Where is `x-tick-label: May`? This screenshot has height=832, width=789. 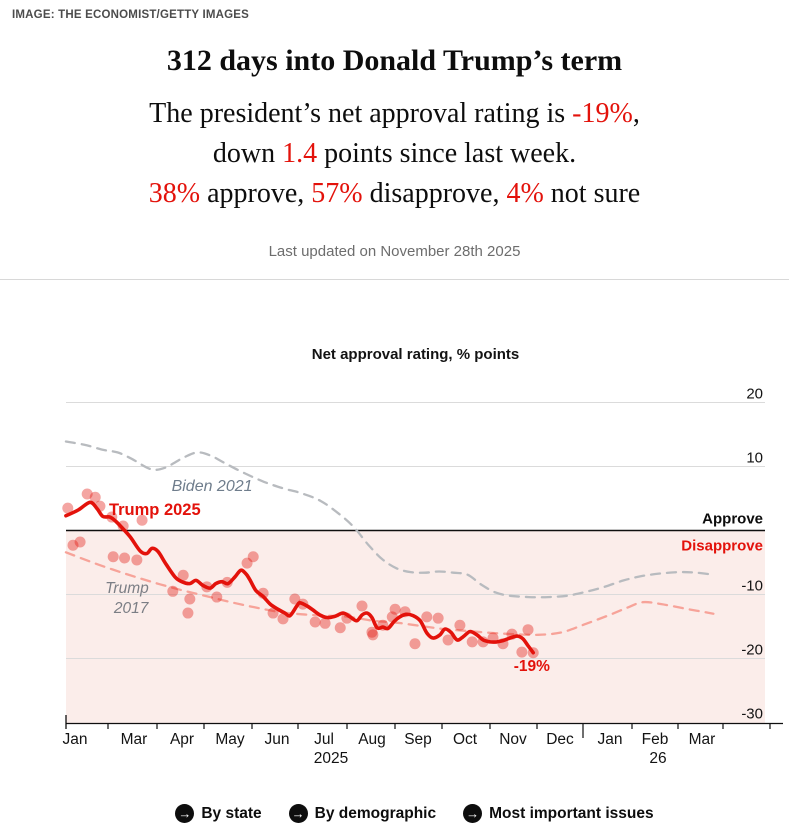 x-tick-label: May is located at coordinates (230, 739).